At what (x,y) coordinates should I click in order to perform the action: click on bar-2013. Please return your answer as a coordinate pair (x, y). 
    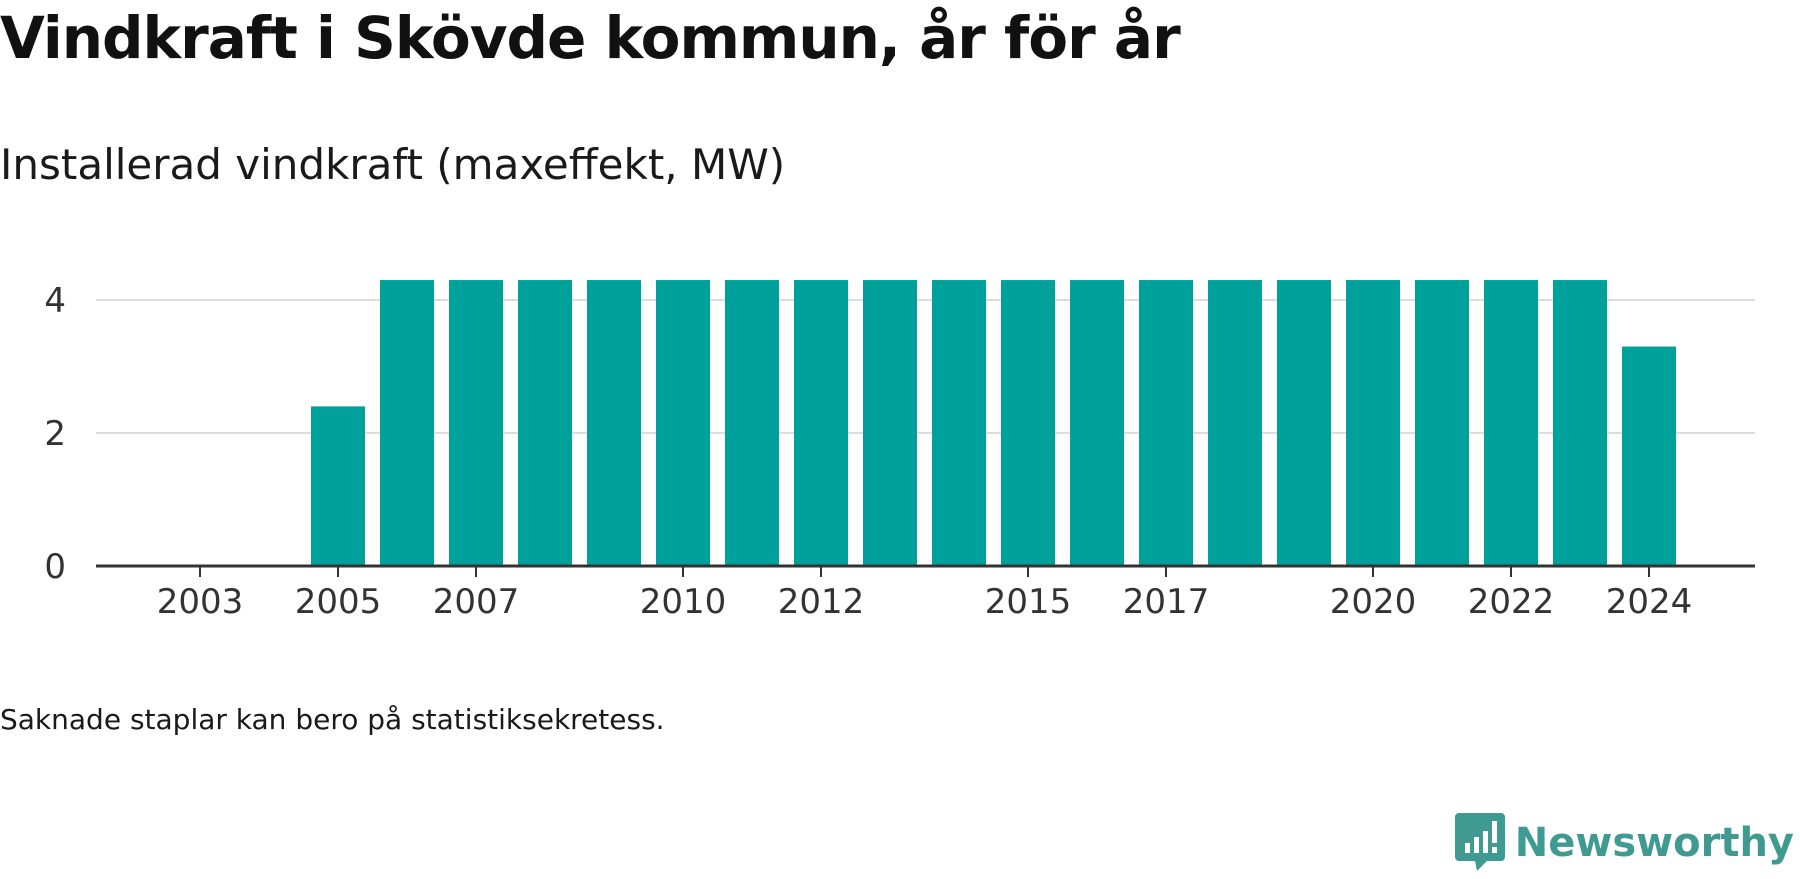
    Looking at the image, I should click on (890, 423).